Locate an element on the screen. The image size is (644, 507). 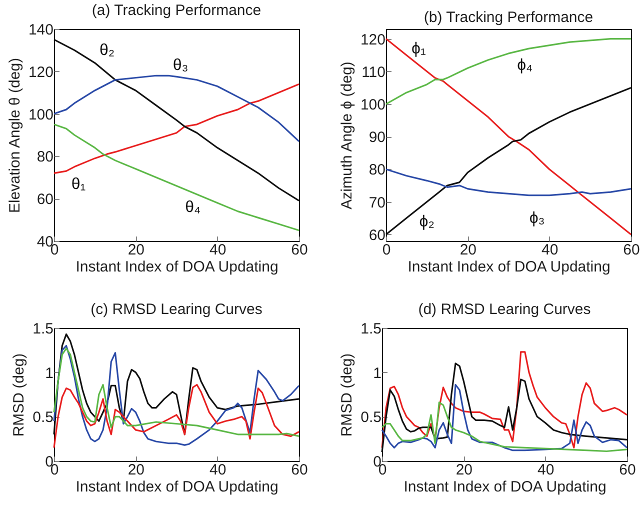
series-label: ϕ₄ is located at coordinates (525, 65).